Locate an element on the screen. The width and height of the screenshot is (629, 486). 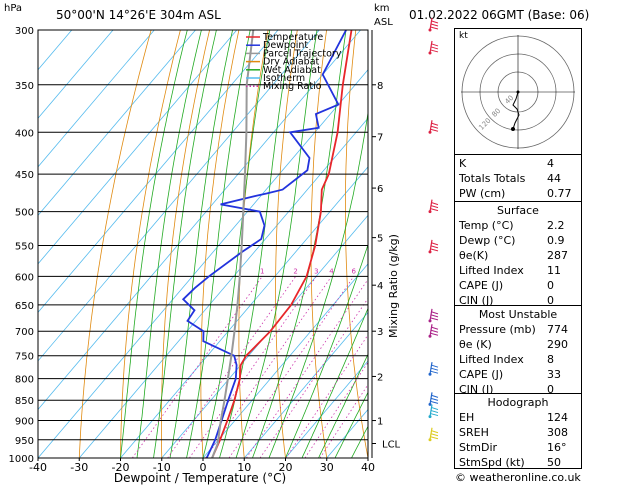
temperature-tick-label: 10 is located at coordinates (244, 467).